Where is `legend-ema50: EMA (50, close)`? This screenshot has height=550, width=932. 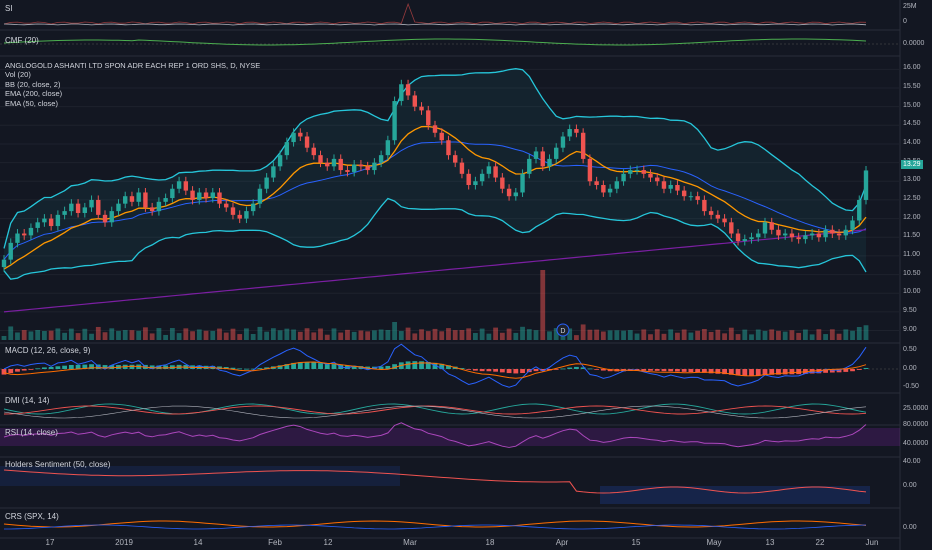
legend-ema50: EMA (50, close) is located at coordinates (31, 103).